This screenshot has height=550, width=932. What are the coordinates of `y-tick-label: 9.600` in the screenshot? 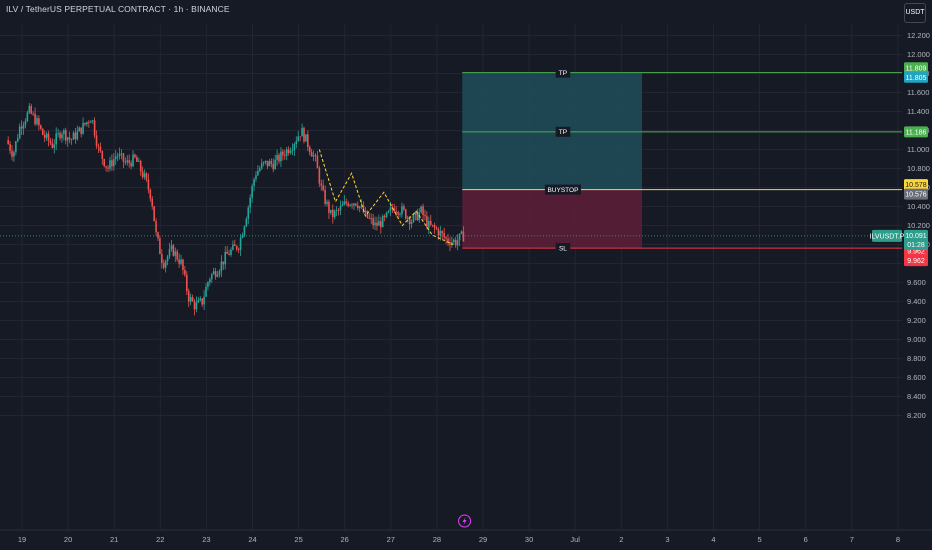 It's located at (916, 282).